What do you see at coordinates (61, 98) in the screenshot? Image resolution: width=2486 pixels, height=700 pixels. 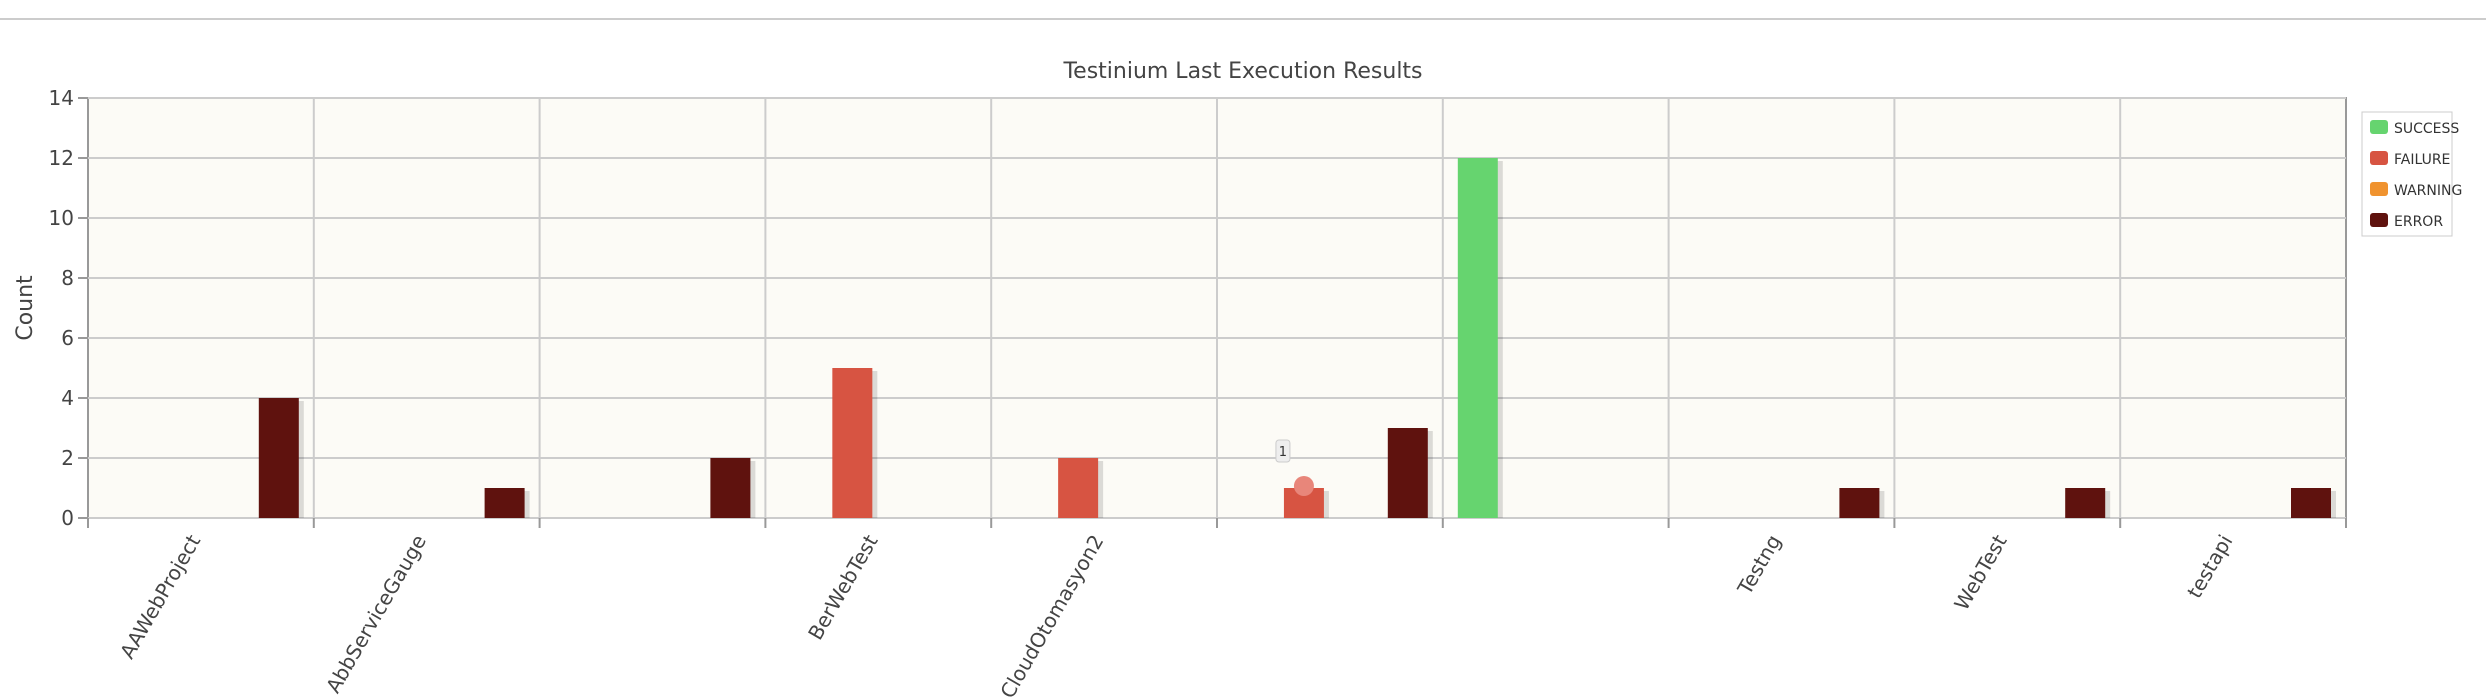 I see `y-tick-label: 14` at bounding box center [61, 98].